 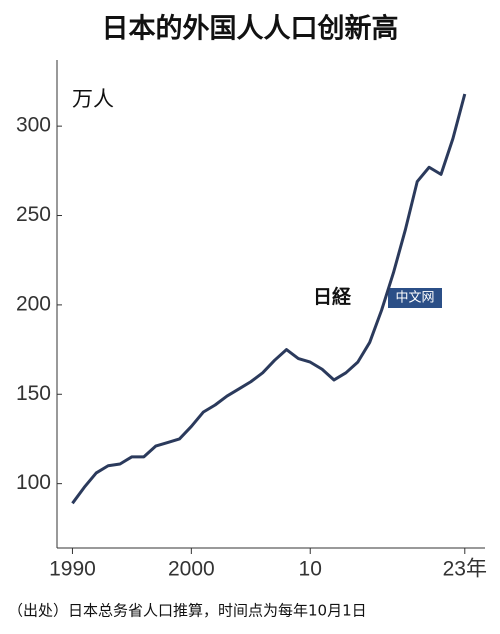 I want to click on x-tick-label: 10, so click(x=310, y=569).